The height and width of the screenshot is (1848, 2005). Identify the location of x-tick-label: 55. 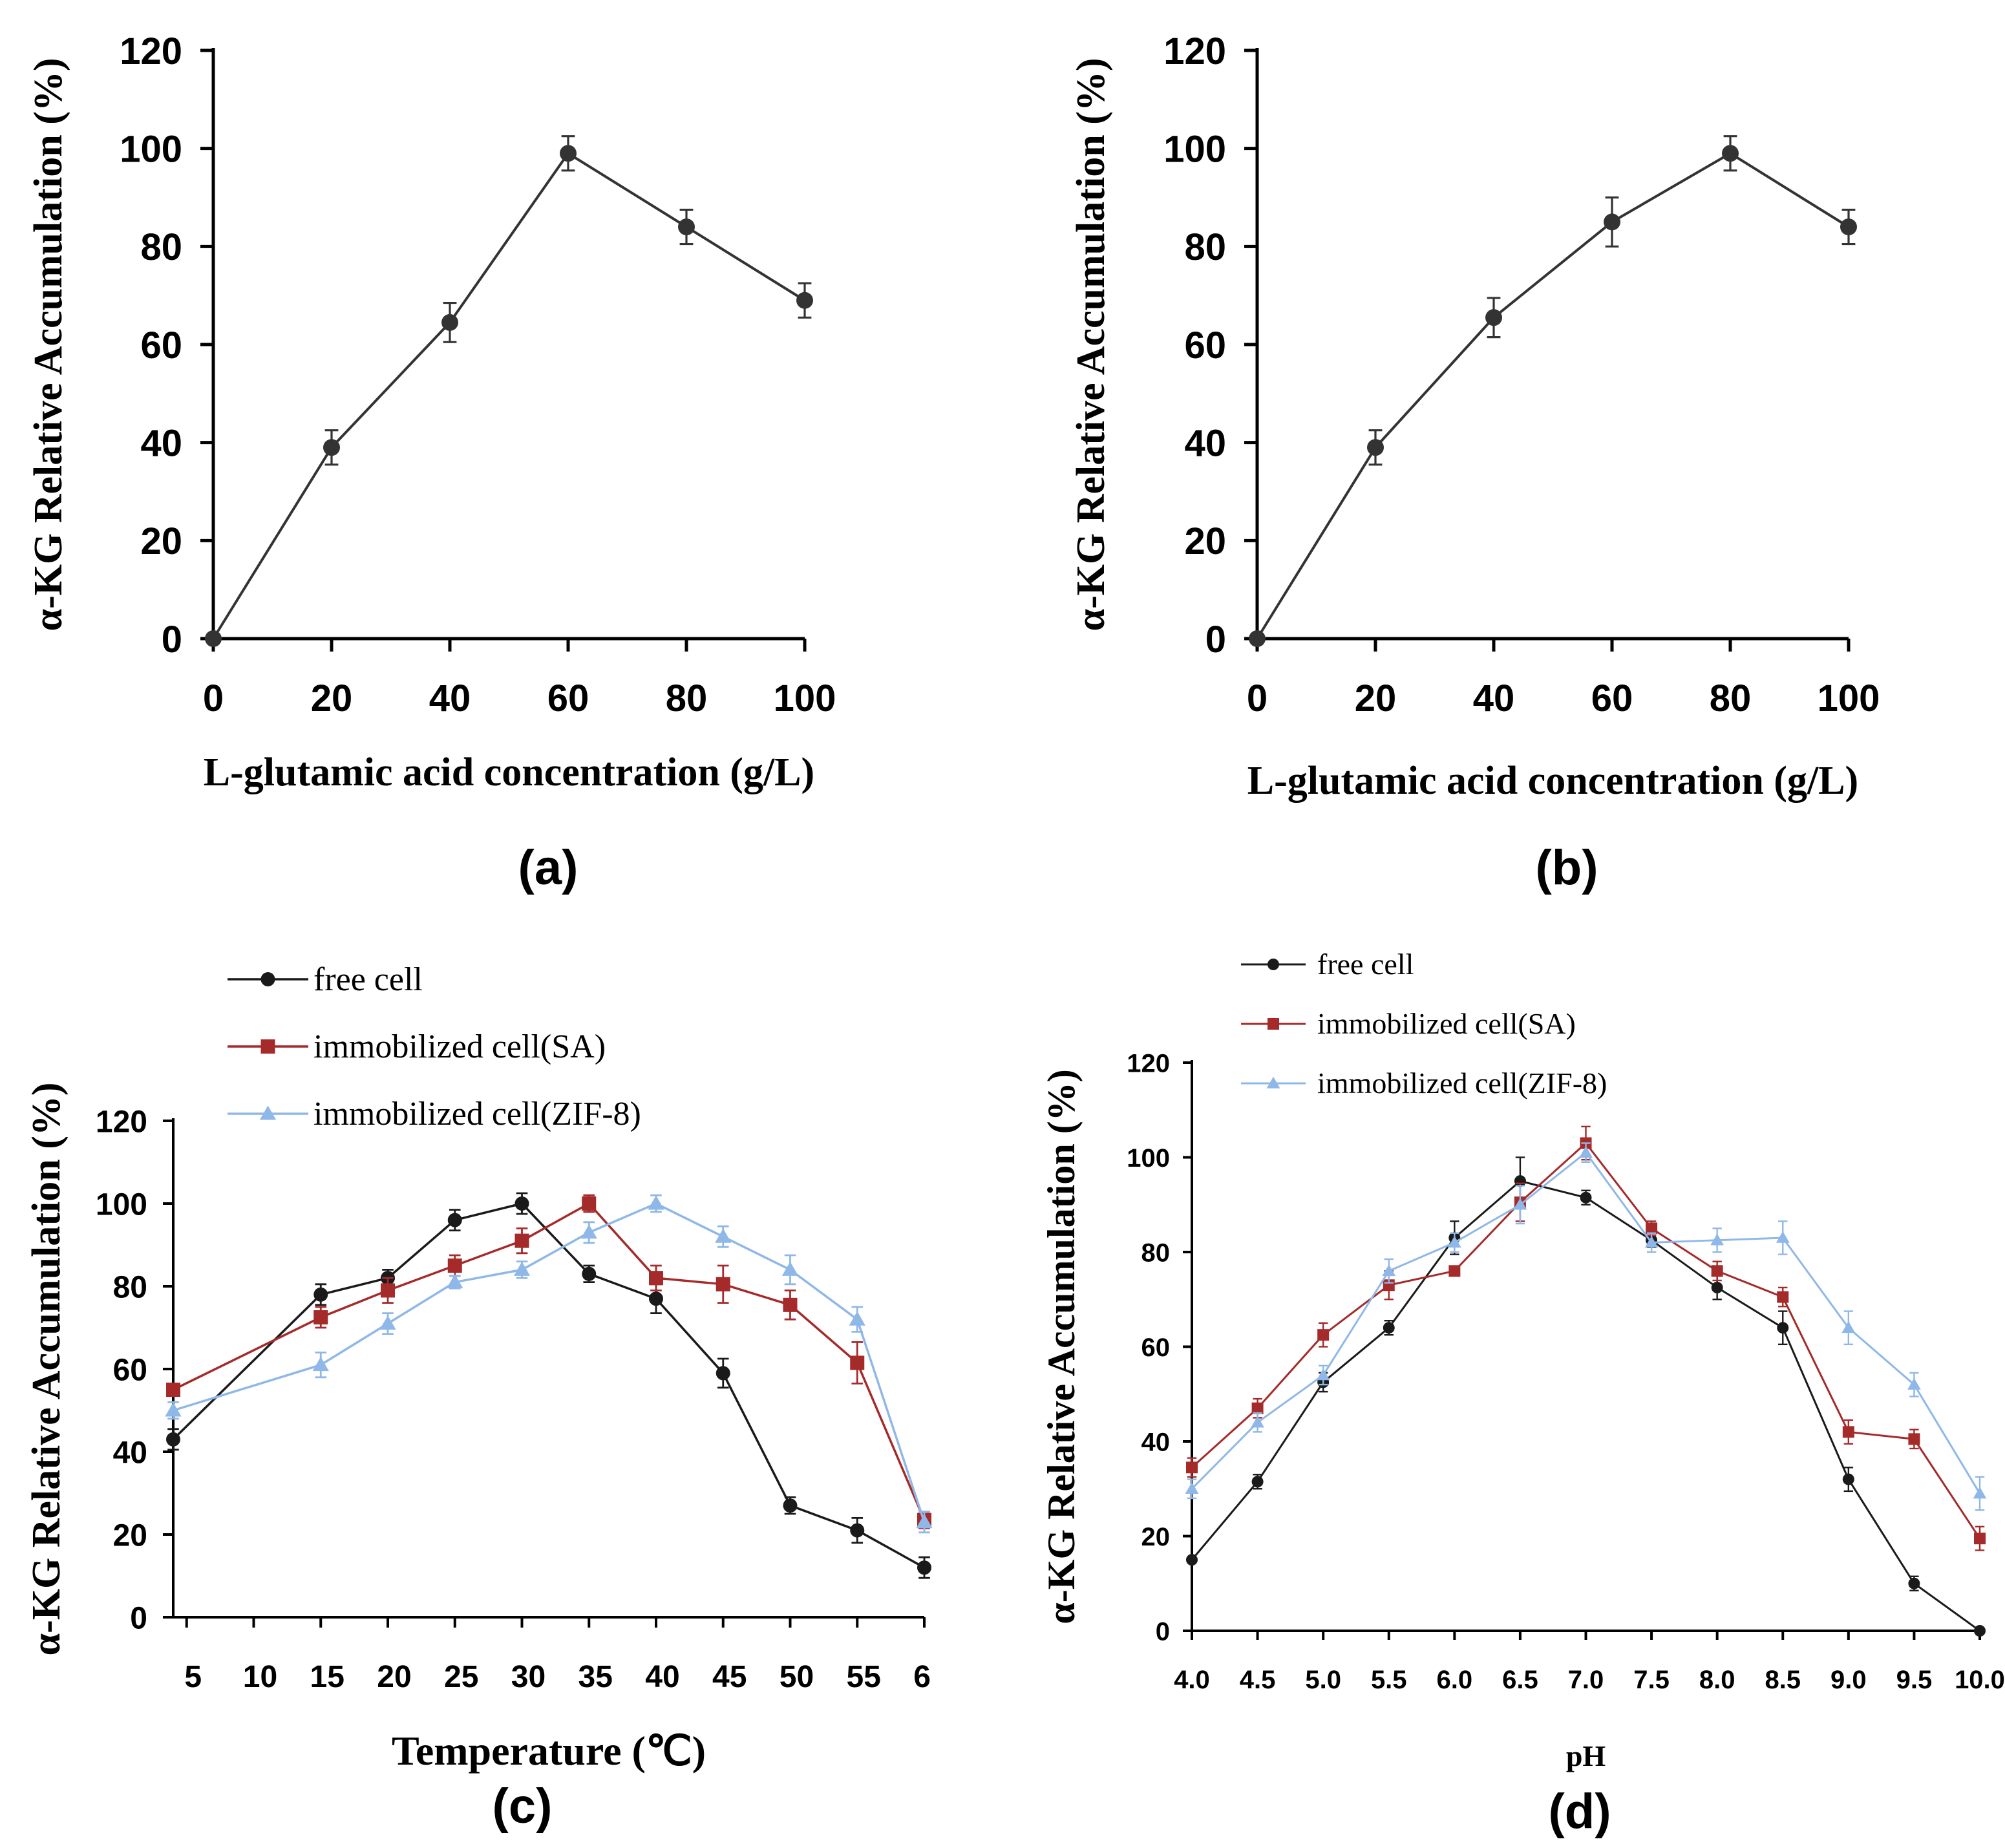
(864, 1677).